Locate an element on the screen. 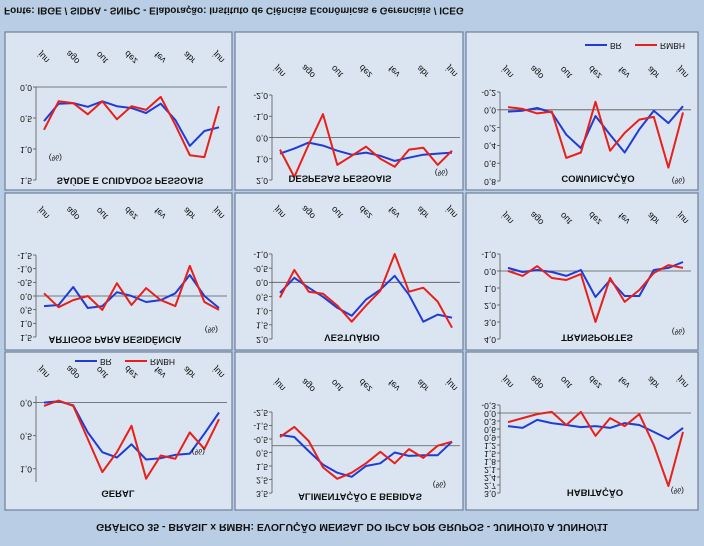 The height and width of the screenshot is (546, 704). y-tick-label: 2,5 is located at coordinates (262, 480).